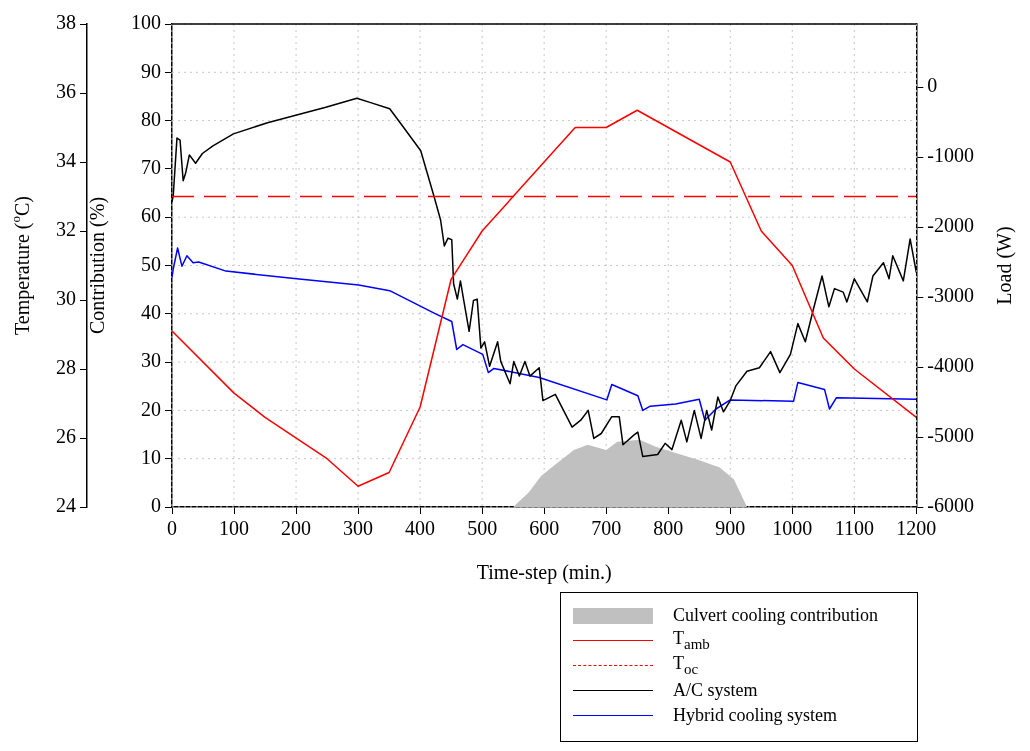 The image size is (1030, 751). I want to click on x-tick-label: 400, so click(420, 528).